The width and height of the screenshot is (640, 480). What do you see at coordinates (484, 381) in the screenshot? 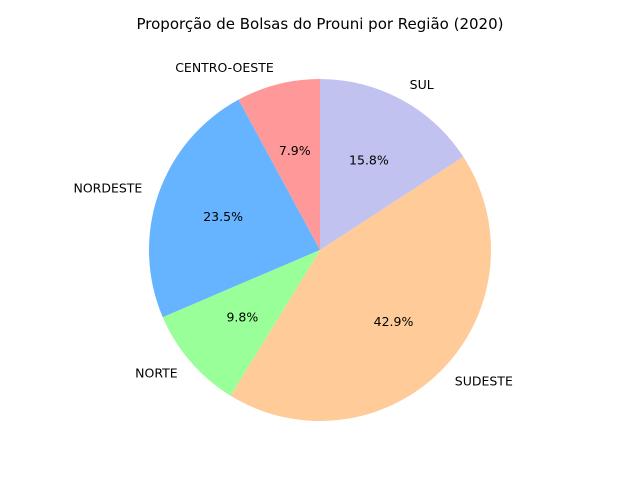
I see `slice-label-sudeste: SUDESTE` at bounding box center [484, 381].